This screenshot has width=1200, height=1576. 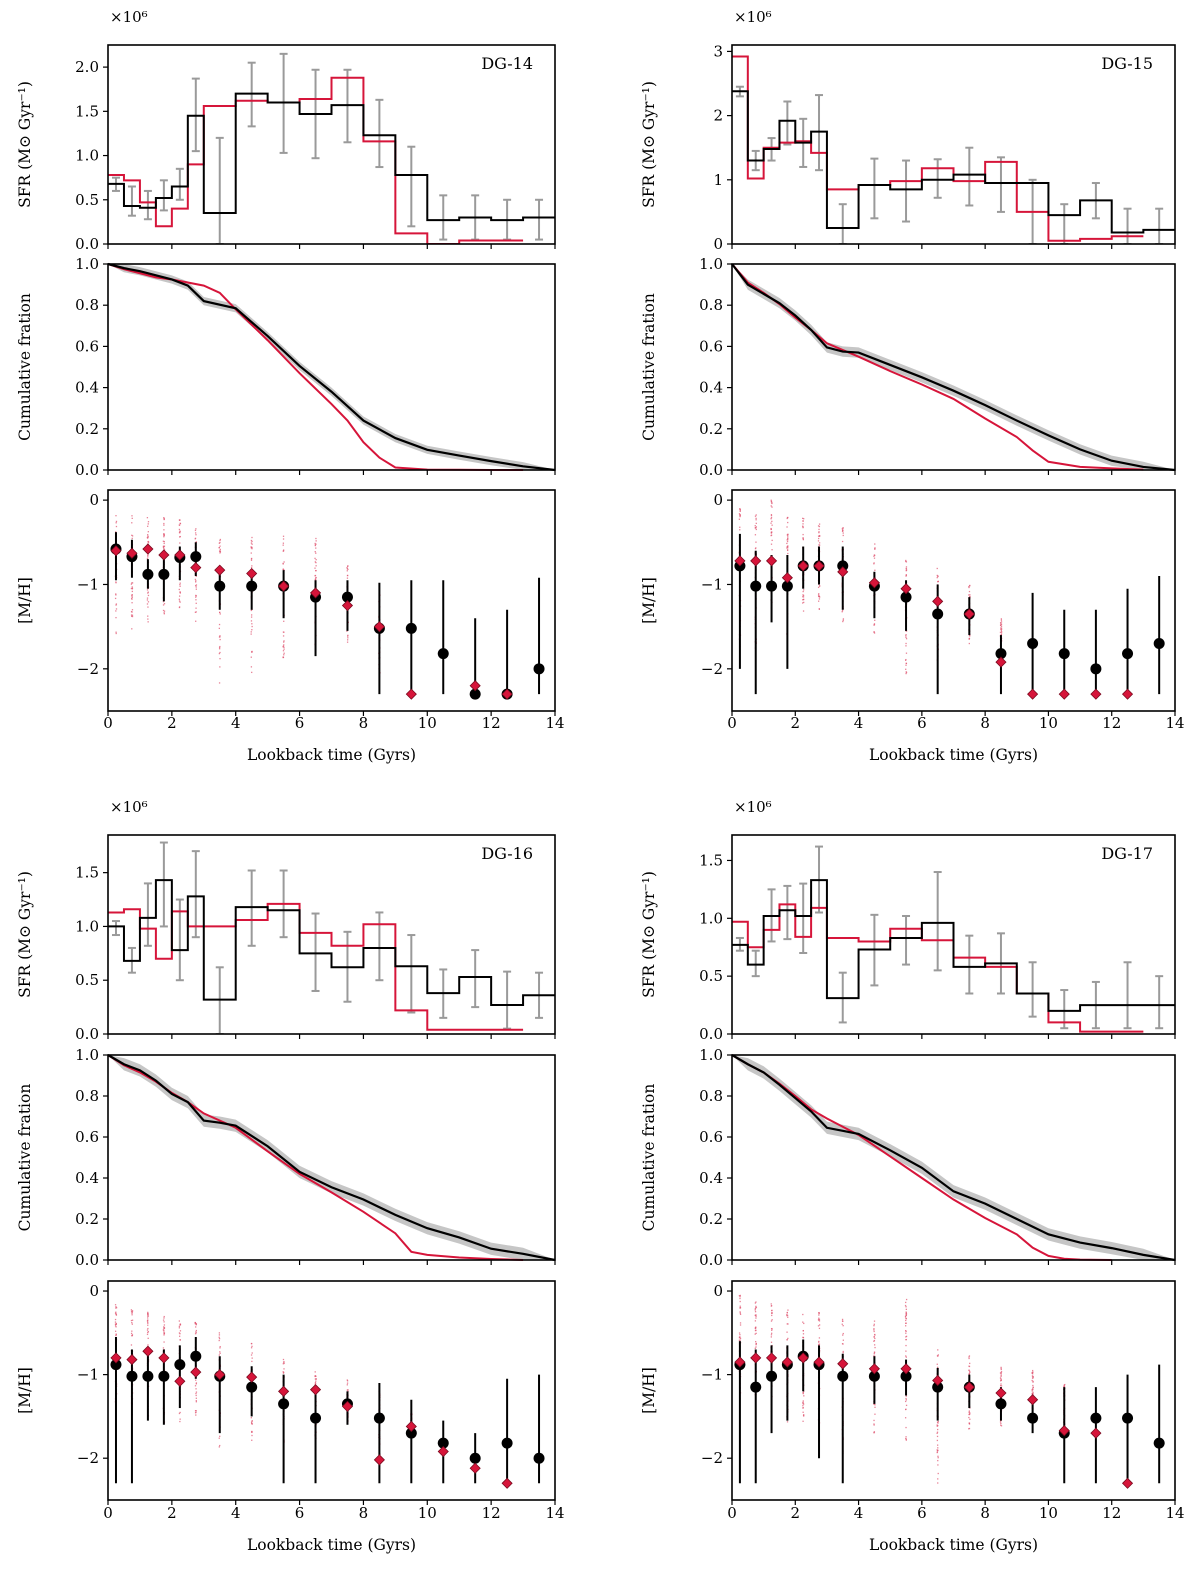 I want to click on cumulative-ytick-label: 1.0, so click(x=87, y=264).